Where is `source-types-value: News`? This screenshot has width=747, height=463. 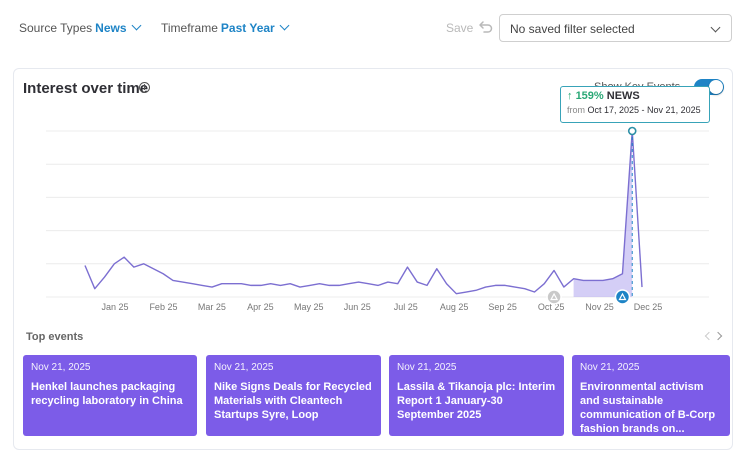 source-types-value: News is located at coordinates (111, 28).